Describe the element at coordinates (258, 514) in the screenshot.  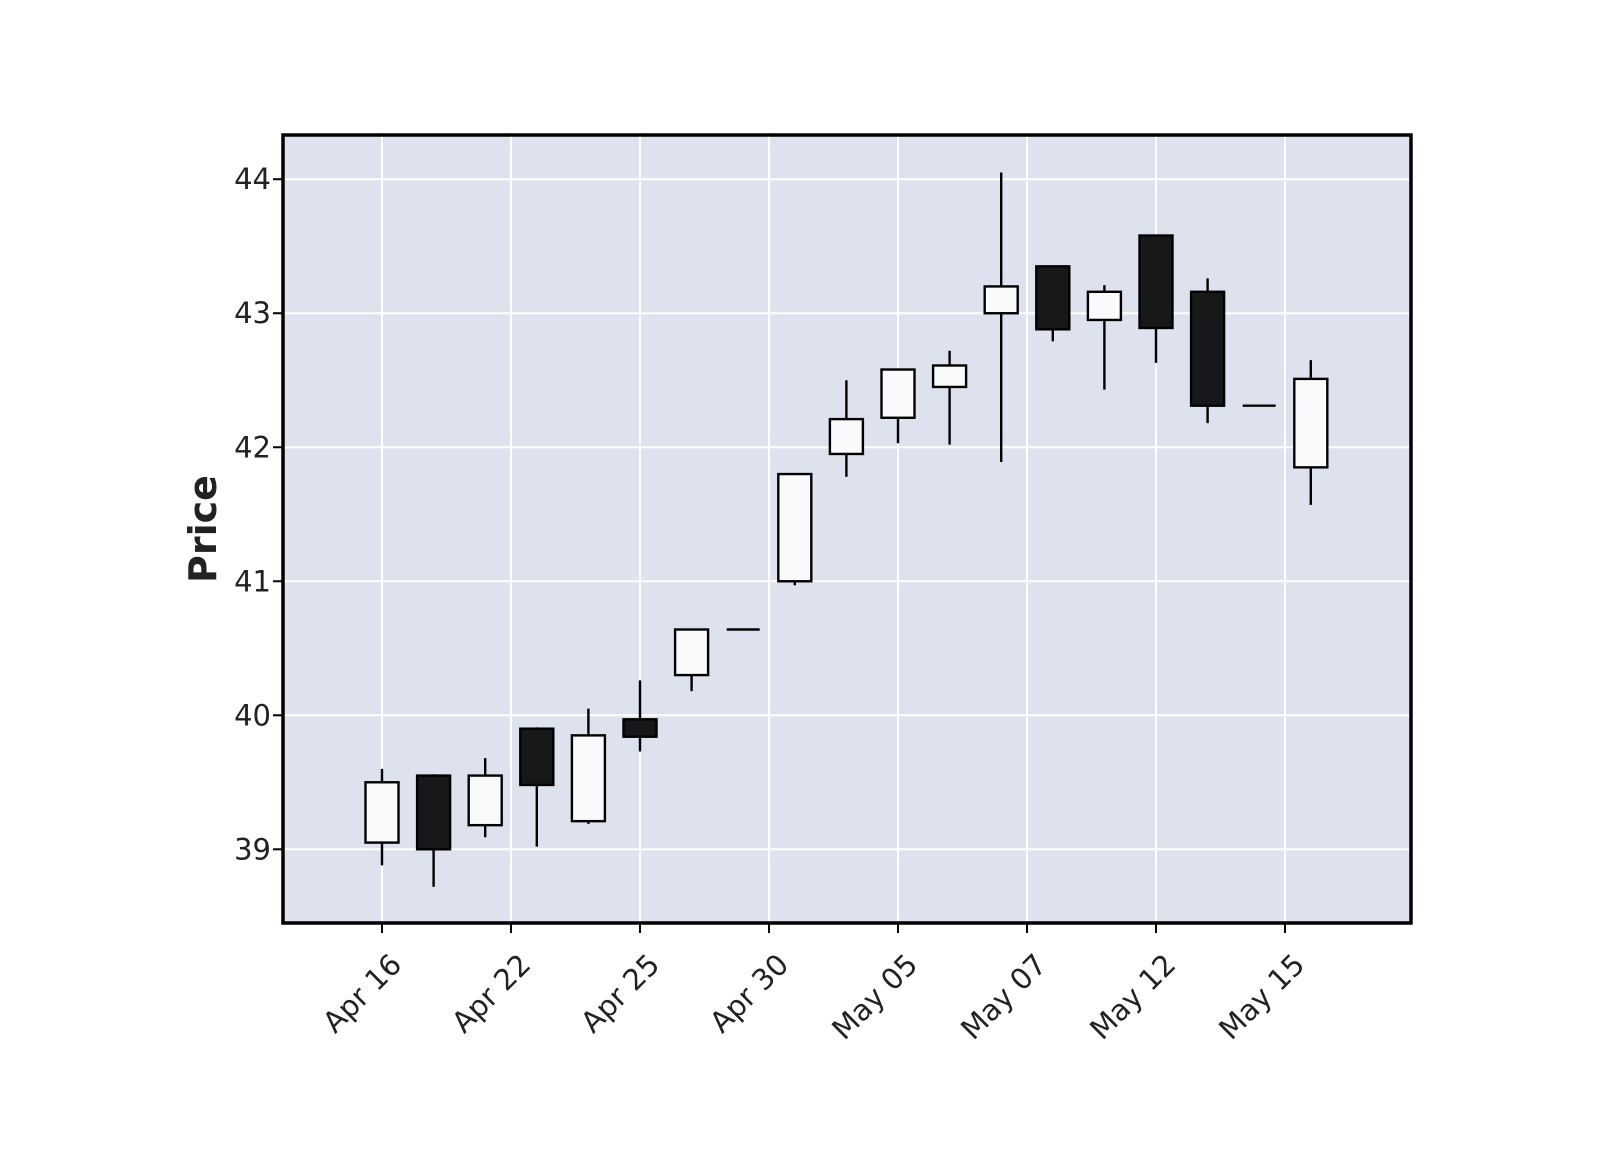
I see `y-axis: 39 40 41 42 43 44` at that location.